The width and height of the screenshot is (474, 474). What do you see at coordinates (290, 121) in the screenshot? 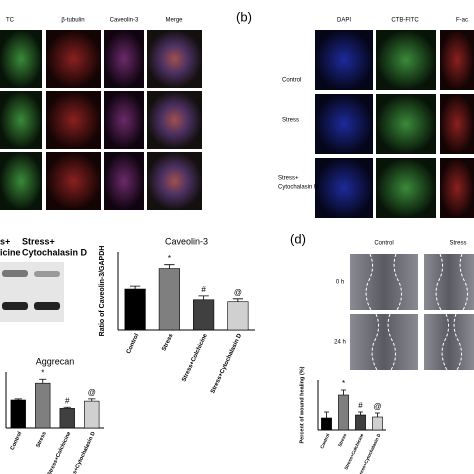
I see `row-label: Stress` at bounding box center [290, 121].